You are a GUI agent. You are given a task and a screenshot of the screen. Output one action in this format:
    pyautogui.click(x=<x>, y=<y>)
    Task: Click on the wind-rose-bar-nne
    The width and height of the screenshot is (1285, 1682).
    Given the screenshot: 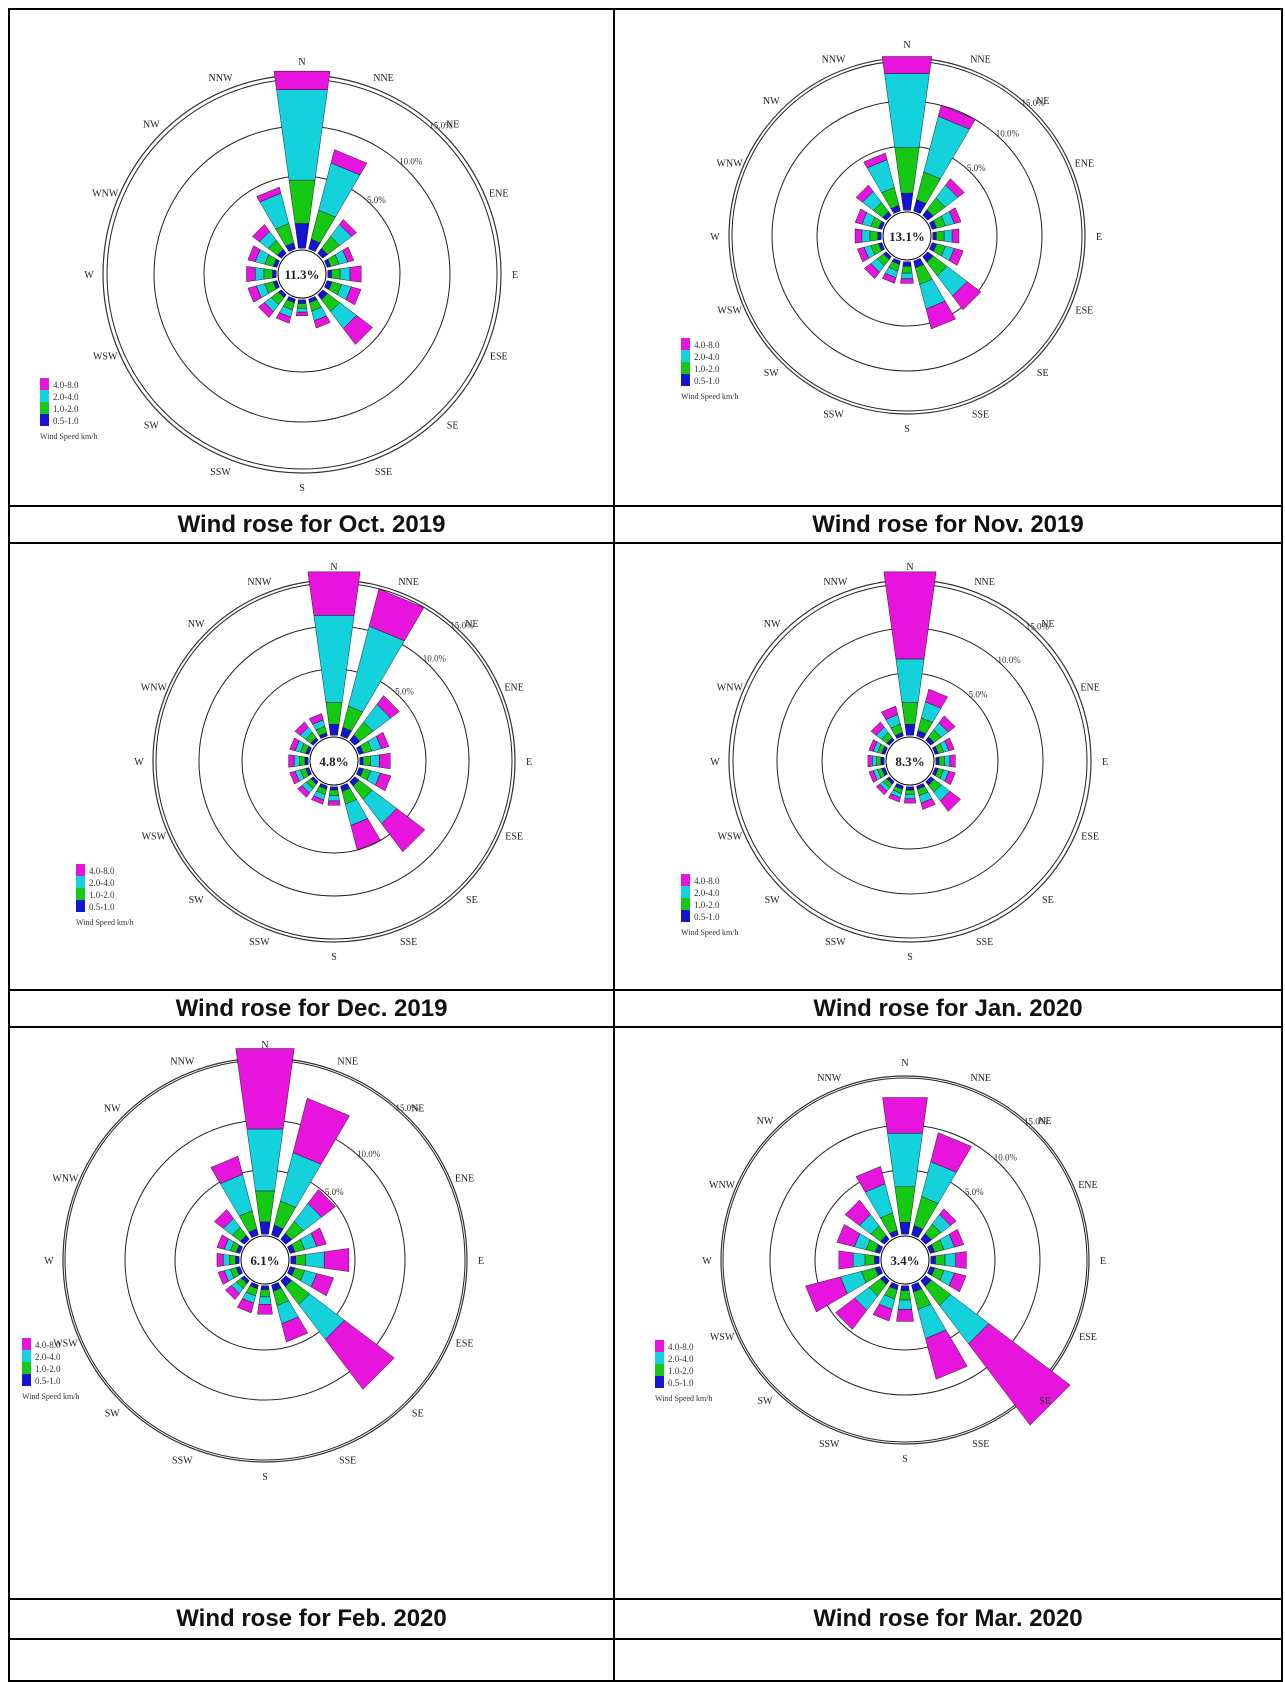 What is the action you would take?
    pyautogui.click(x=376, y=669)
    